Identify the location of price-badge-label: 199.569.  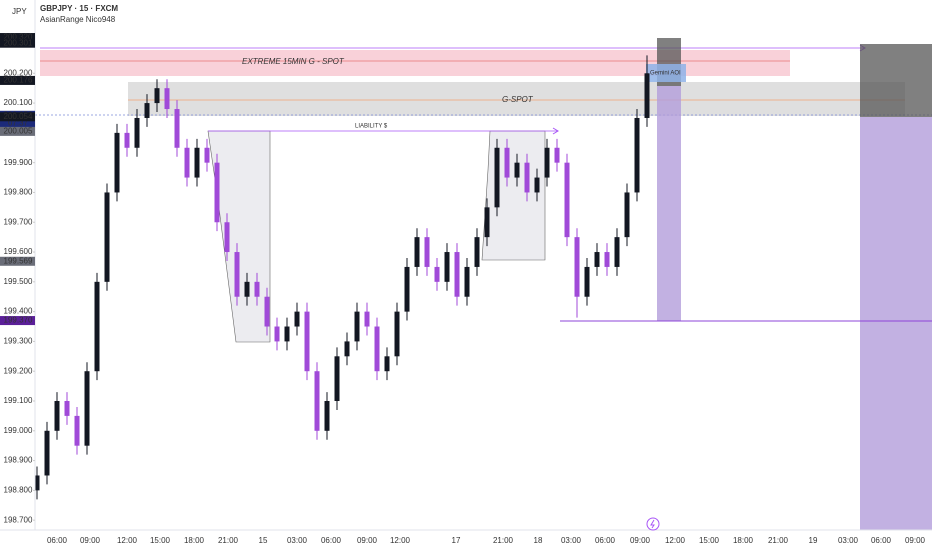
(18, 260).